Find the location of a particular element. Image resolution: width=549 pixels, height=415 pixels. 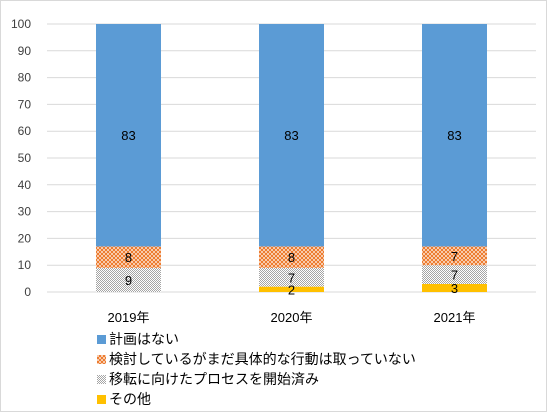

legend-label: その他 is located at coordinates (130, 399).